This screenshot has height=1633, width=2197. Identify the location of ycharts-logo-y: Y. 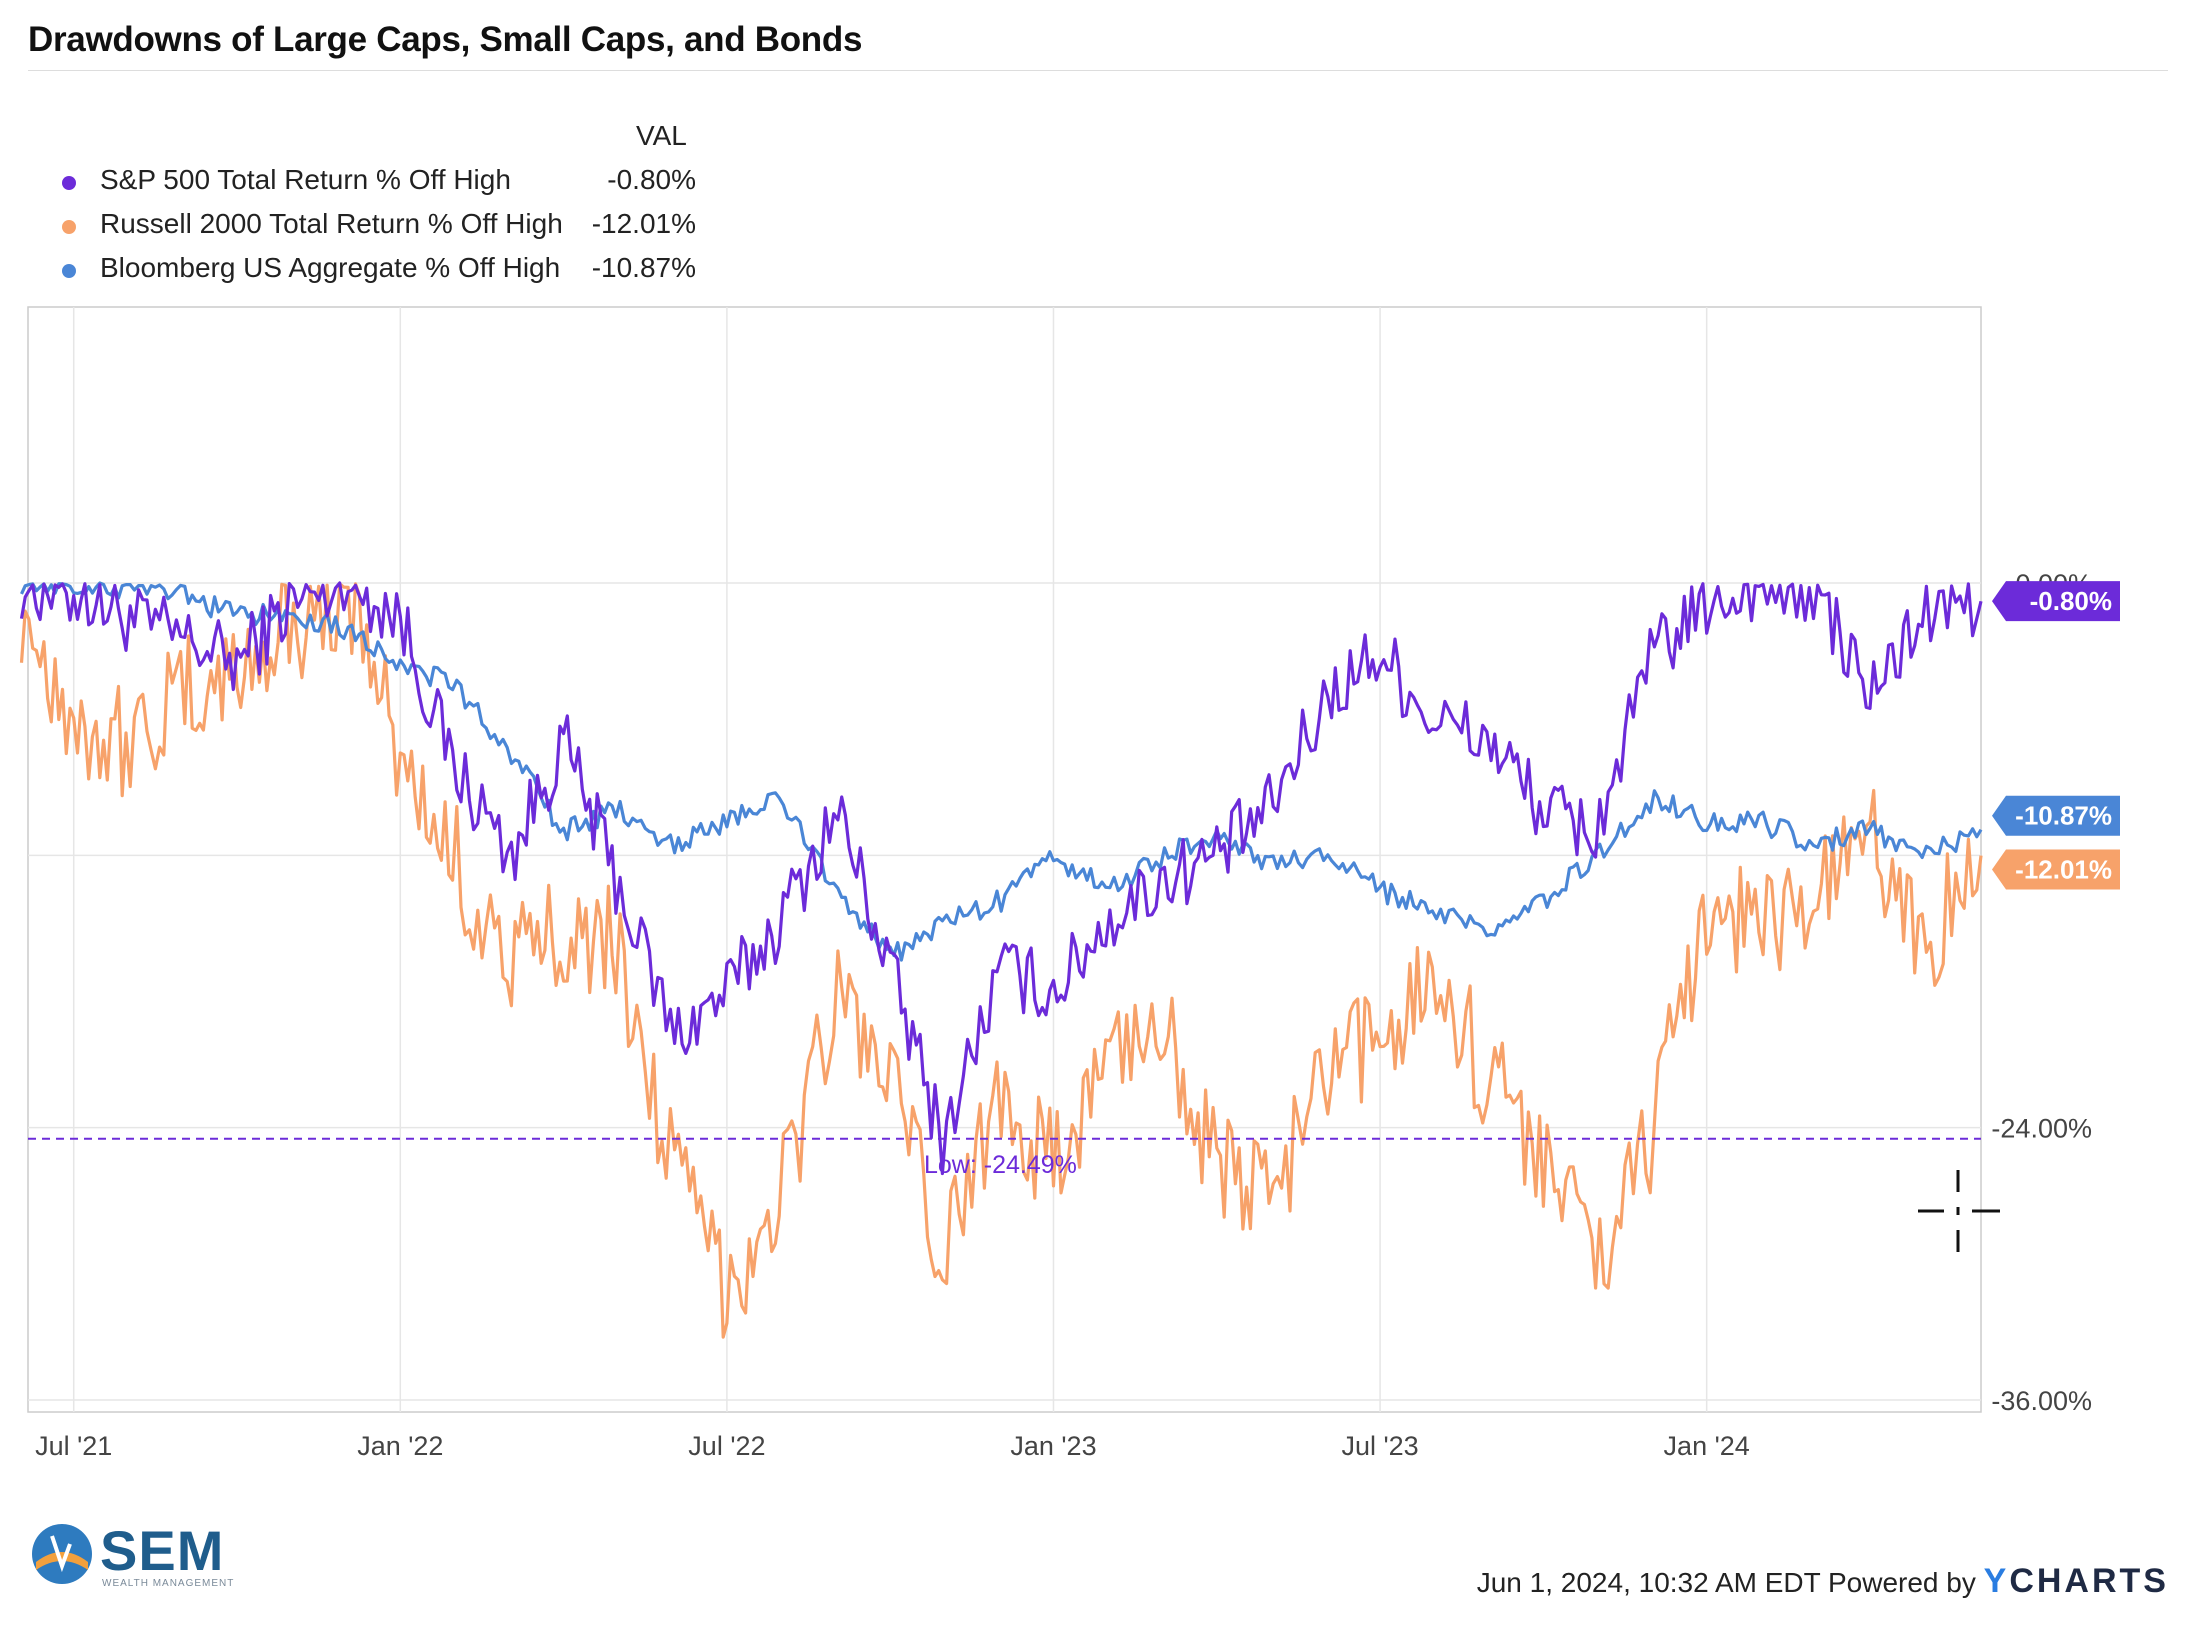
(1996, 1581).